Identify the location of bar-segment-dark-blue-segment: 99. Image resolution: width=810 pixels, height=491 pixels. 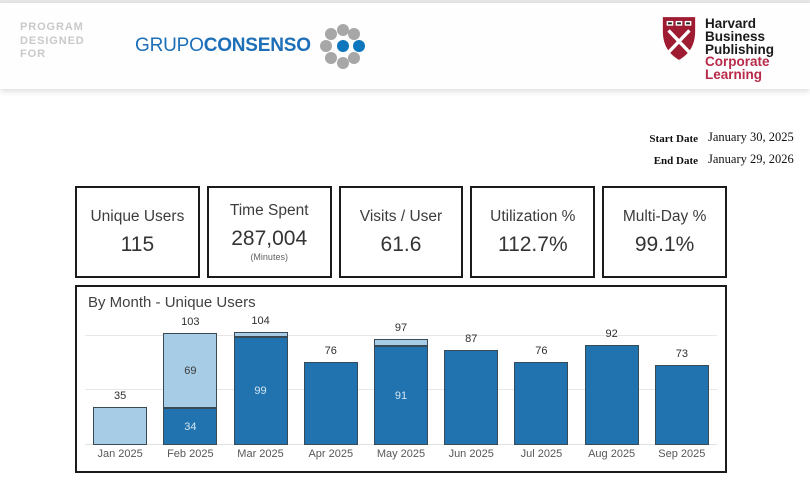
(260, 391).